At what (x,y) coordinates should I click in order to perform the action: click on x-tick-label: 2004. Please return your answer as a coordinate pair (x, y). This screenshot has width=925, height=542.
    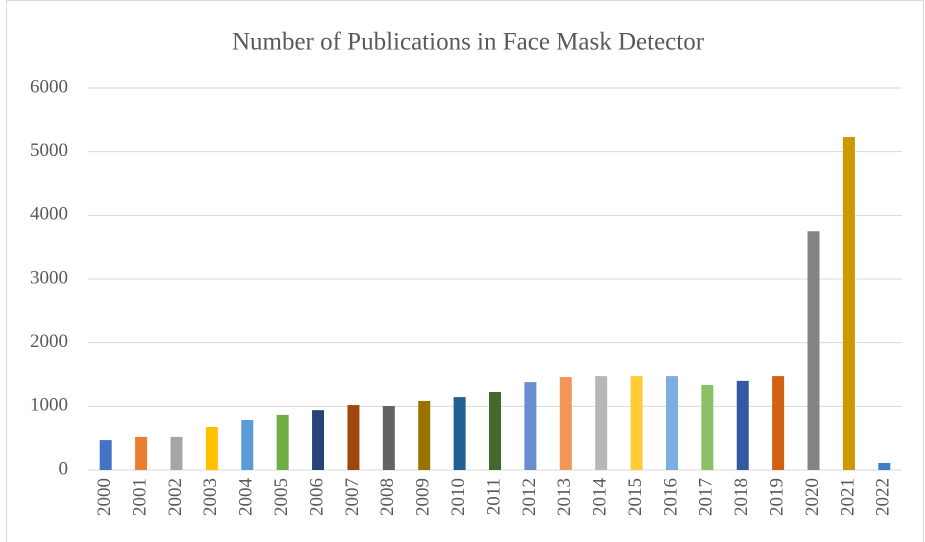
    Looking at the image, I should click on (246, 497).